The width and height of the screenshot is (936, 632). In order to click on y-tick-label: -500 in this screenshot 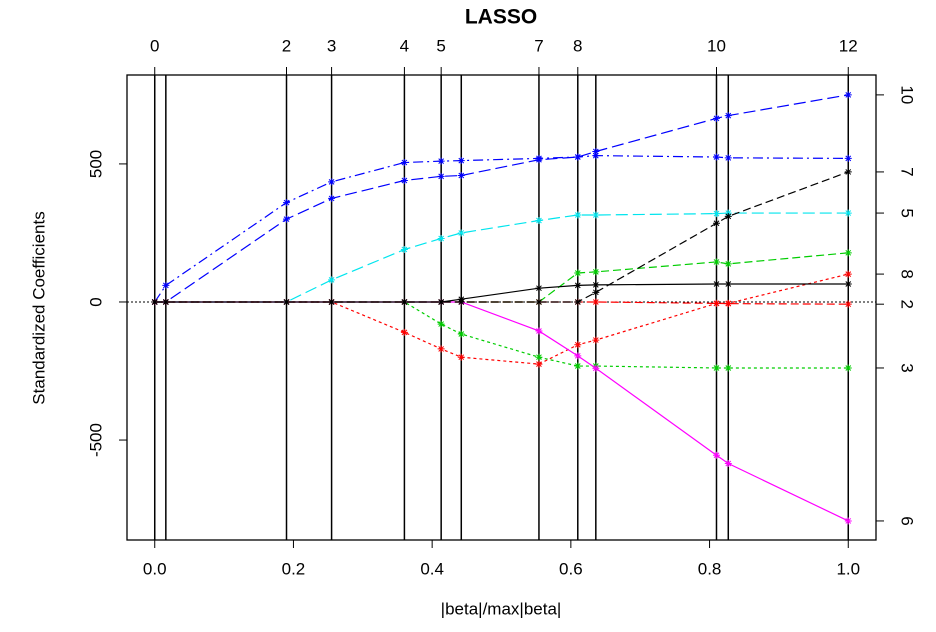, I will do `click(95, 440)`.